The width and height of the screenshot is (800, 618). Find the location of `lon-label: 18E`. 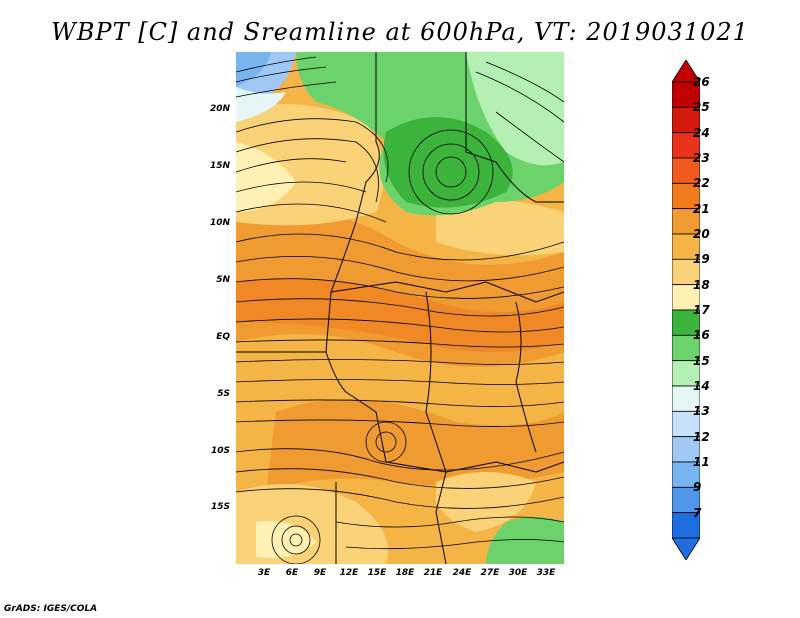

lon-label: 18E is located at coordinates (405, 573).